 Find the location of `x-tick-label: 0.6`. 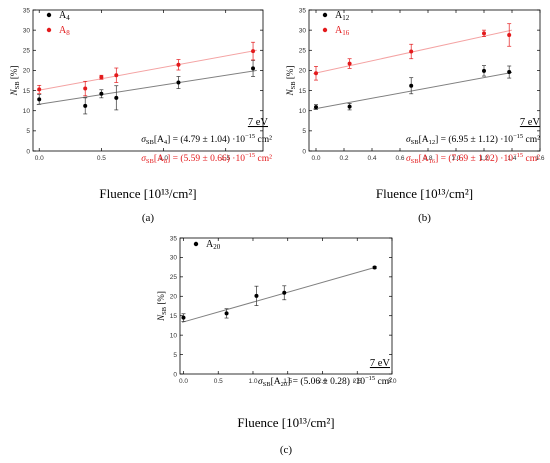

x-tick-label: 0.6 is located at coordinates (399, 158).